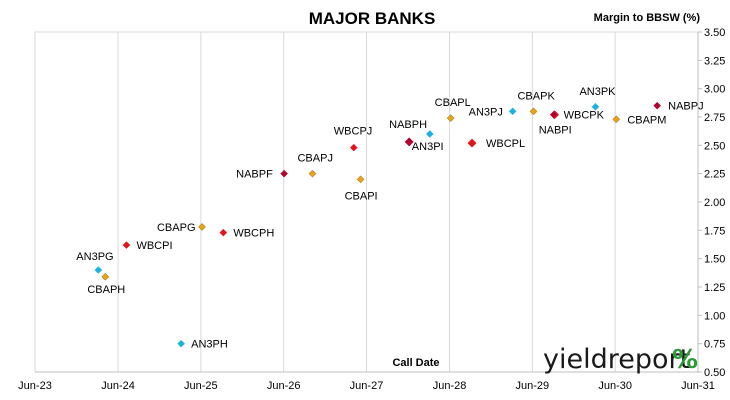  Describe the element at coordinates (595, 106) in the screenshot. I see `point-marker-an3pk` at that location.